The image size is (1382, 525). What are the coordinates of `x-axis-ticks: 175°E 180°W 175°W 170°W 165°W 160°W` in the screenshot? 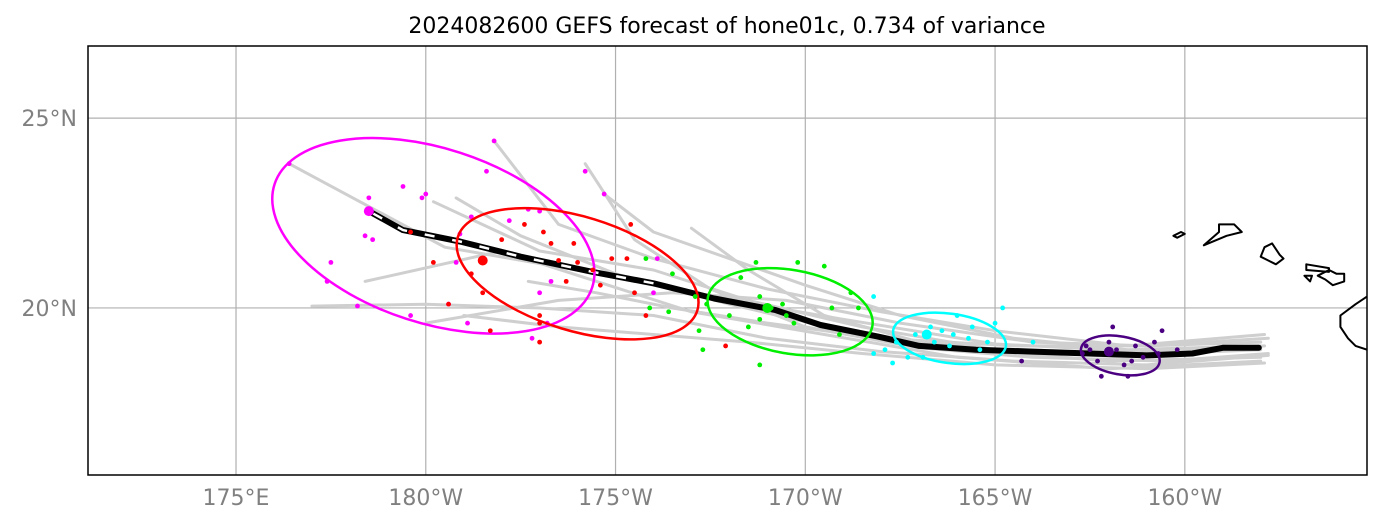 It's located at (713, 498).